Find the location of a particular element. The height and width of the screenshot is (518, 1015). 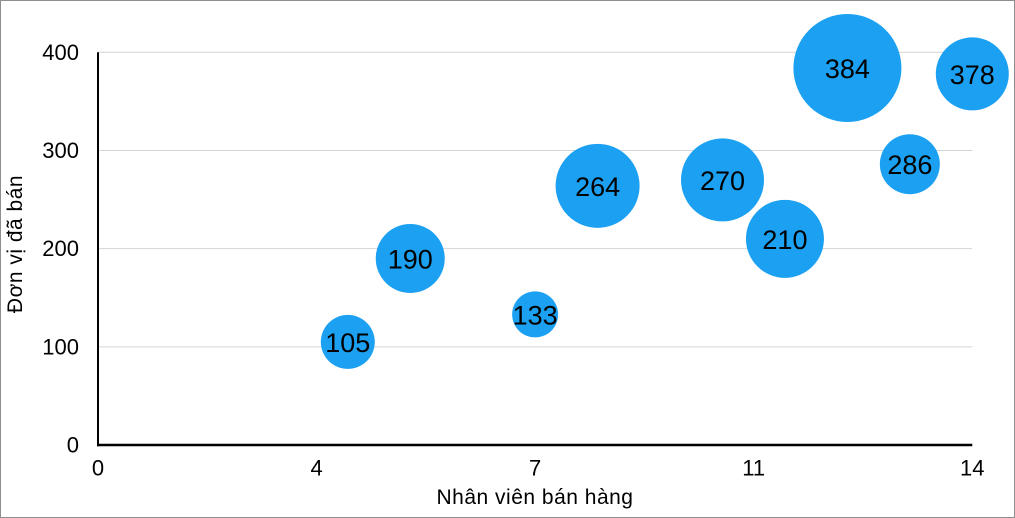

y-axis-title: Đơn vị đã bán is located at coordinates (15, 244).